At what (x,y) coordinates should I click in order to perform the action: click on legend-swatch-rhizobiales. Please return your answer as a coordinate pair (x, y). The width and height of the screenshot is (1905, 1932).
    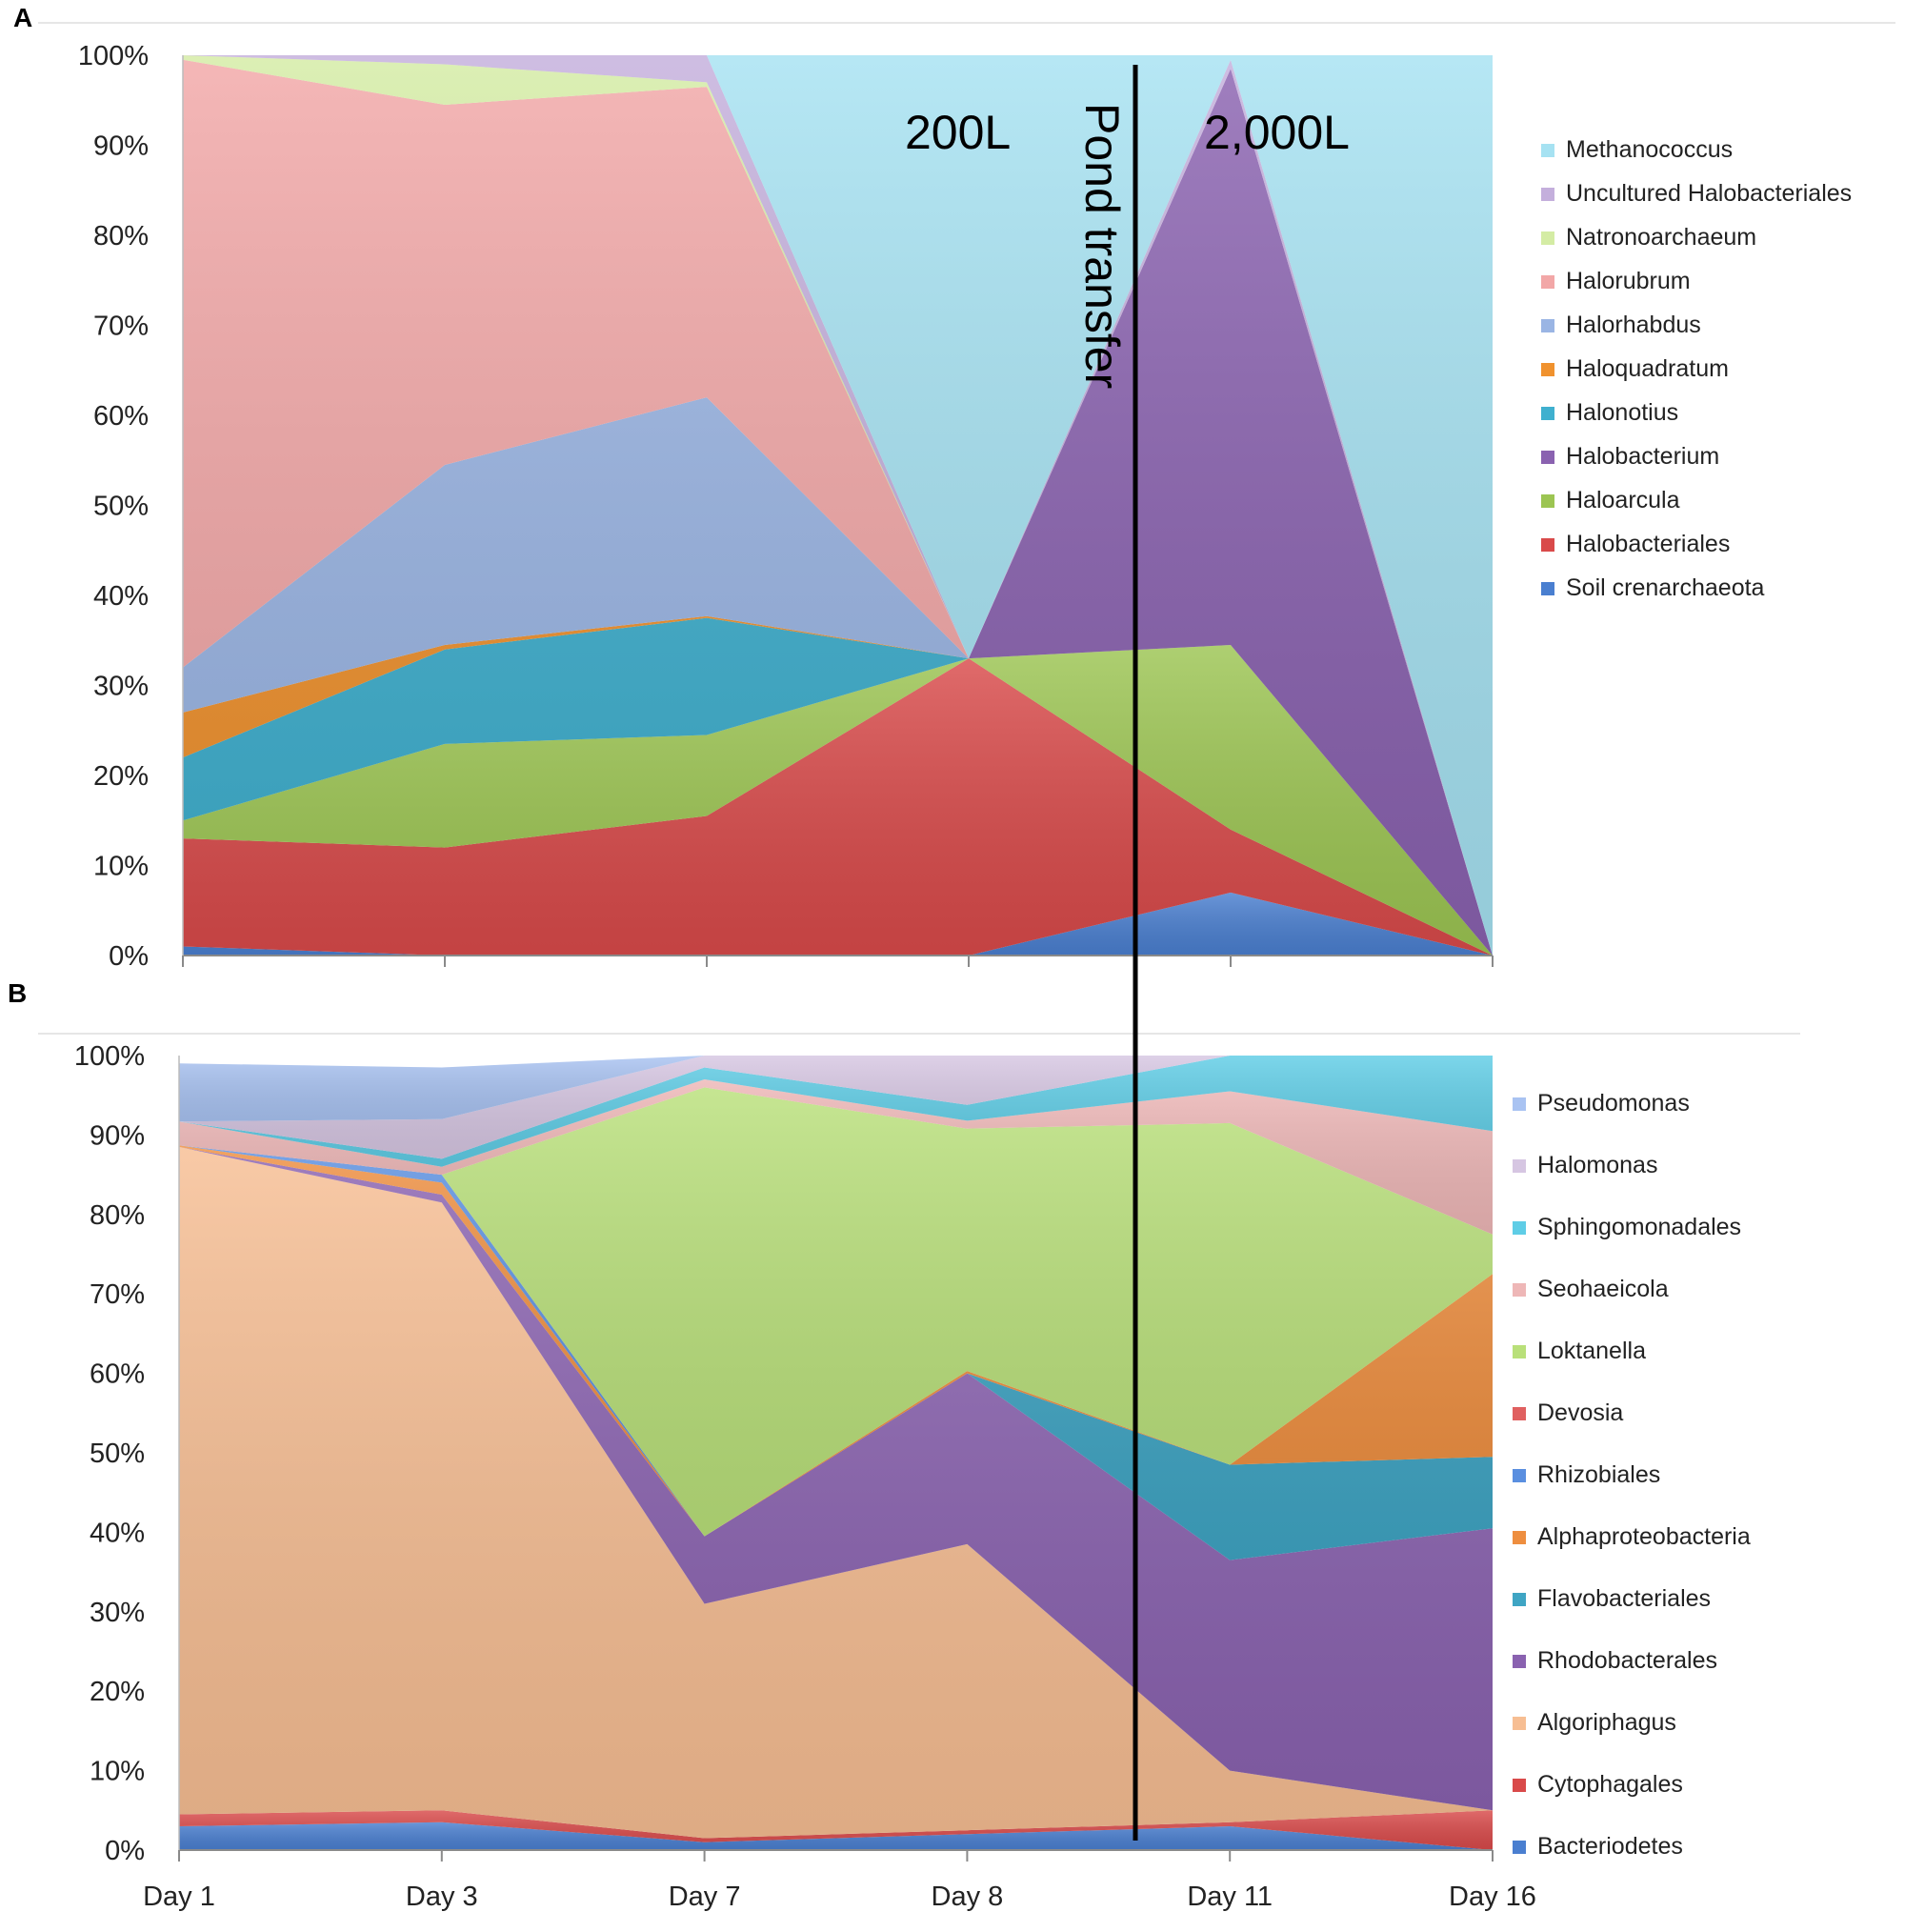
    Looking at the image, I should click on (1519, 1476).